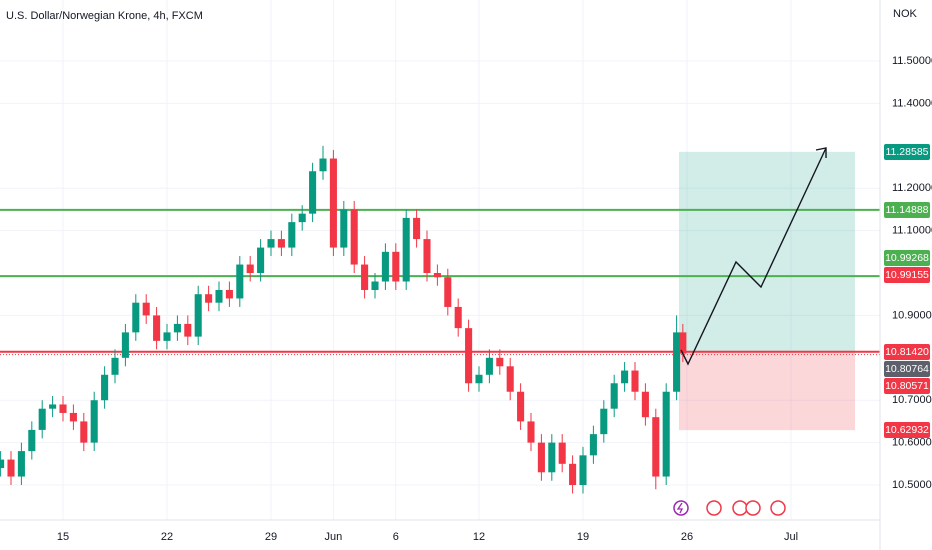  Describe the element at coordinates (821, 152) in the screenshot. I see `arrow-head` at that location.